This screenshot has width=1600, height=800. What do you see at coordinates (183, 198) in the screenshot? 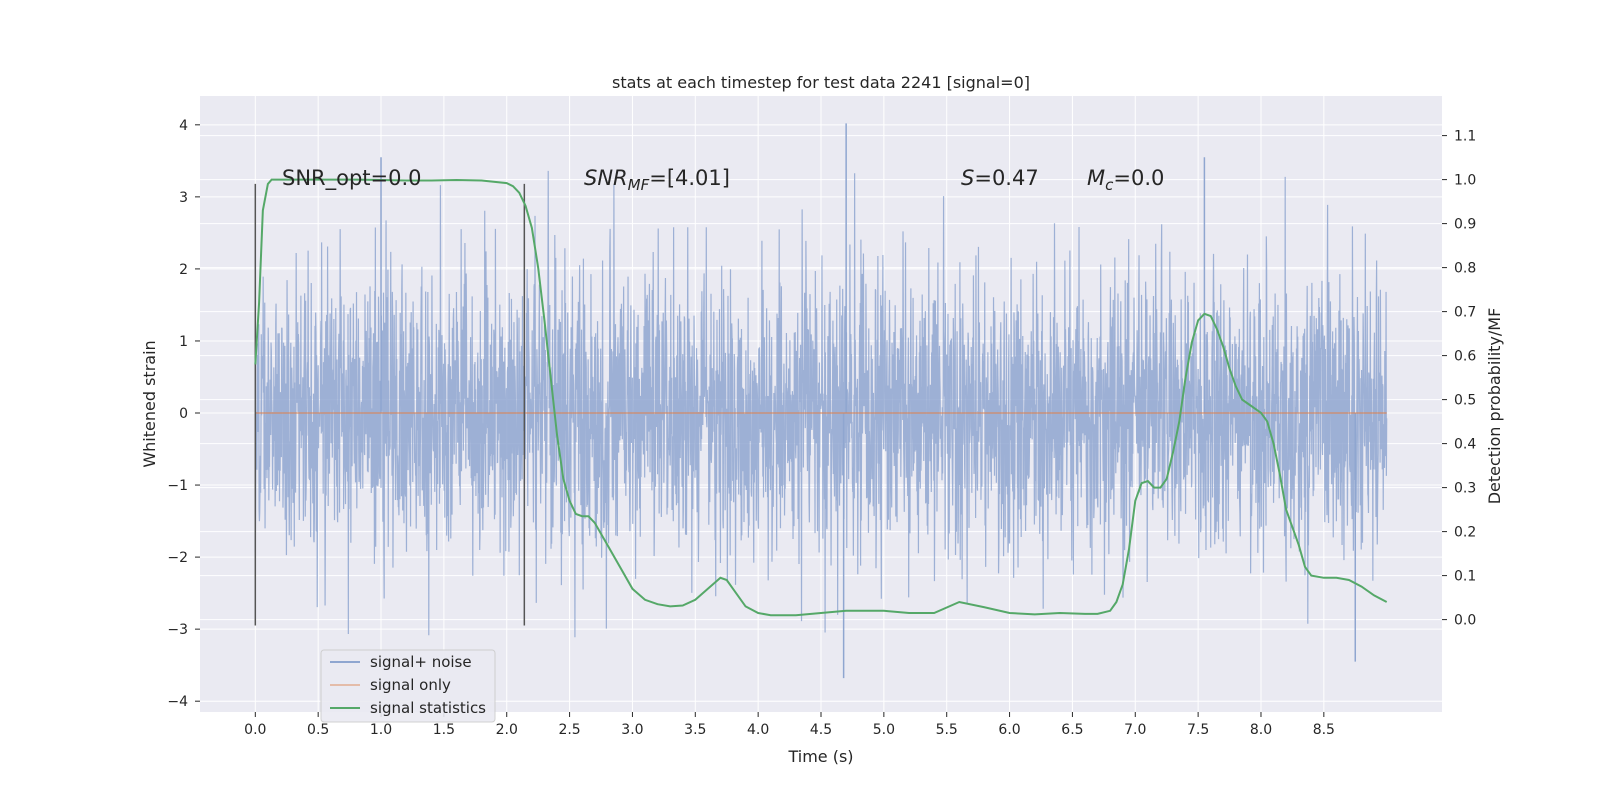
I see `y-tick-label: 3` at bounding box center [183, 198].